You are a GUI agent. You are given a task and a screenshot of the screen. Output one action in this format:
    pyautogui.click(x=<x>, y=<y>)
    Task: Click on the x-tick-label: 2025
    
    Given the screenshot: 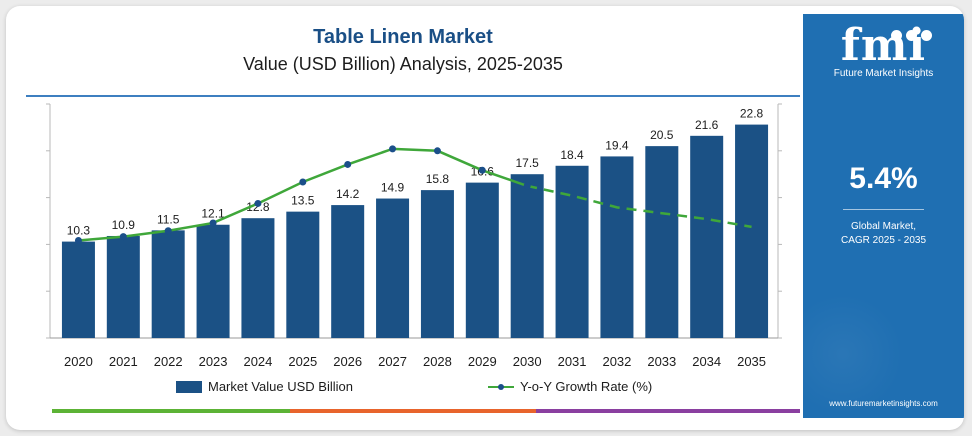 What is the action you would take?
    pyautogui.click(x=302, y=361)
    